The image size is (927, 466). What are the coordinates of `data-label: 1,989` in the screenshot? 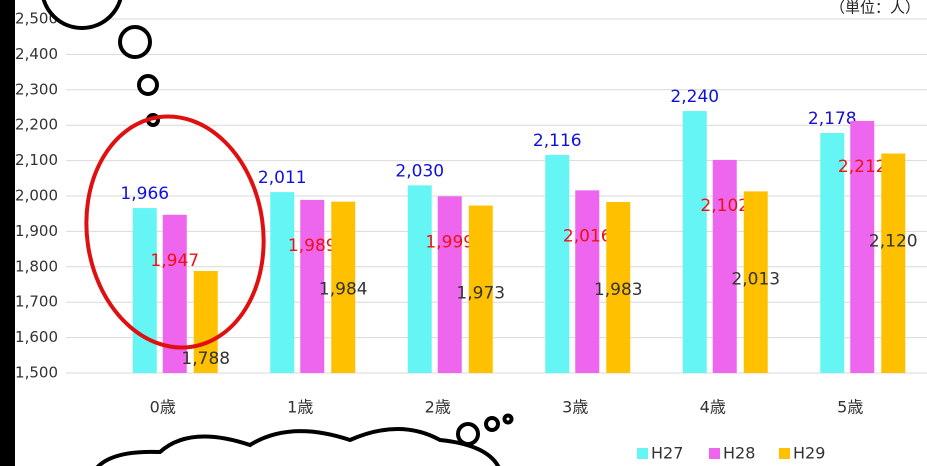 It's located at (312, 246).